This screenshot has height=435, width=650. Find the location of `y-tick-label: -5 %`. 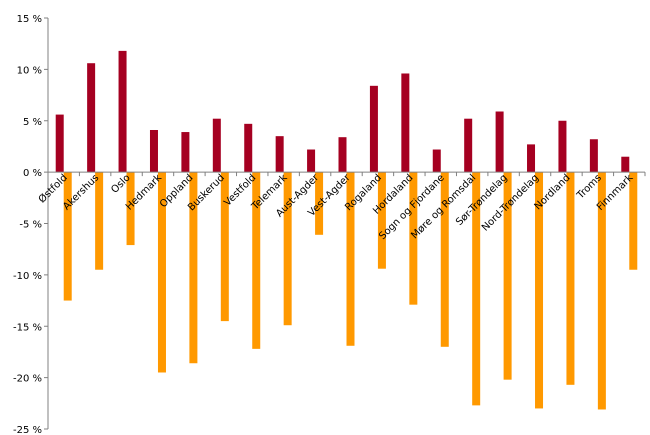

y-tick-label: -5 % is located at coordinates (30, 225).